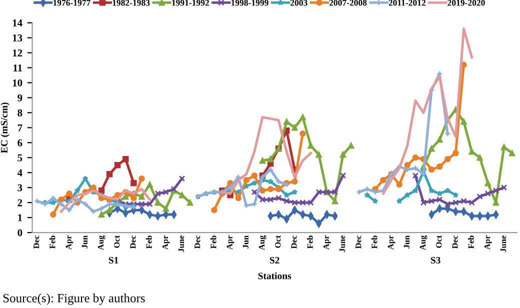 The image size is (520, 308). Describe the element at coordinates (20, 202) in the screenshot. I see `y-tick-label: 2` at that location.